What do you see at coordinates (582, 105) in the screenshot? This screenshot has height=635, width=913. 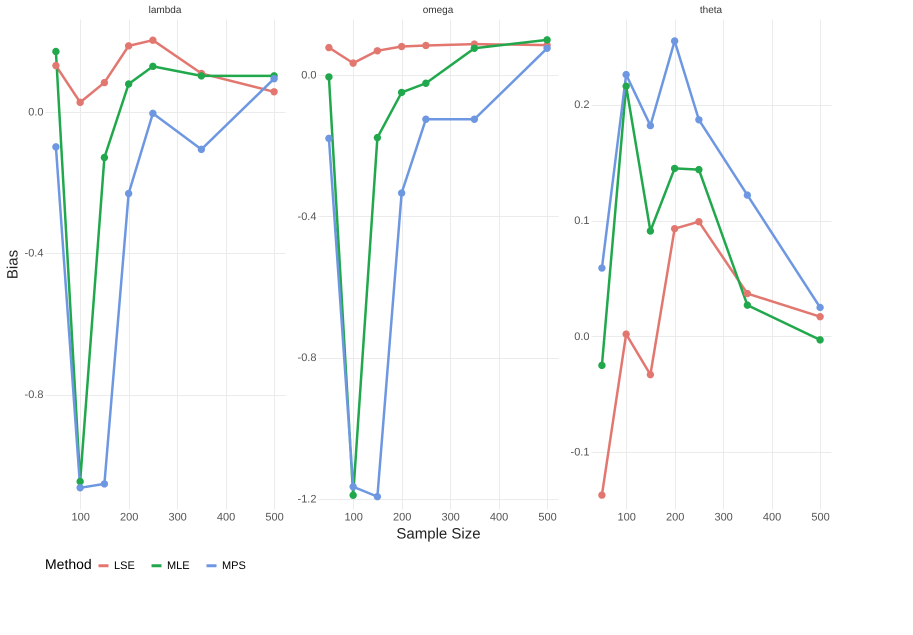 I see `y-tick-label: 0.2` at bounding box center [582, 105].